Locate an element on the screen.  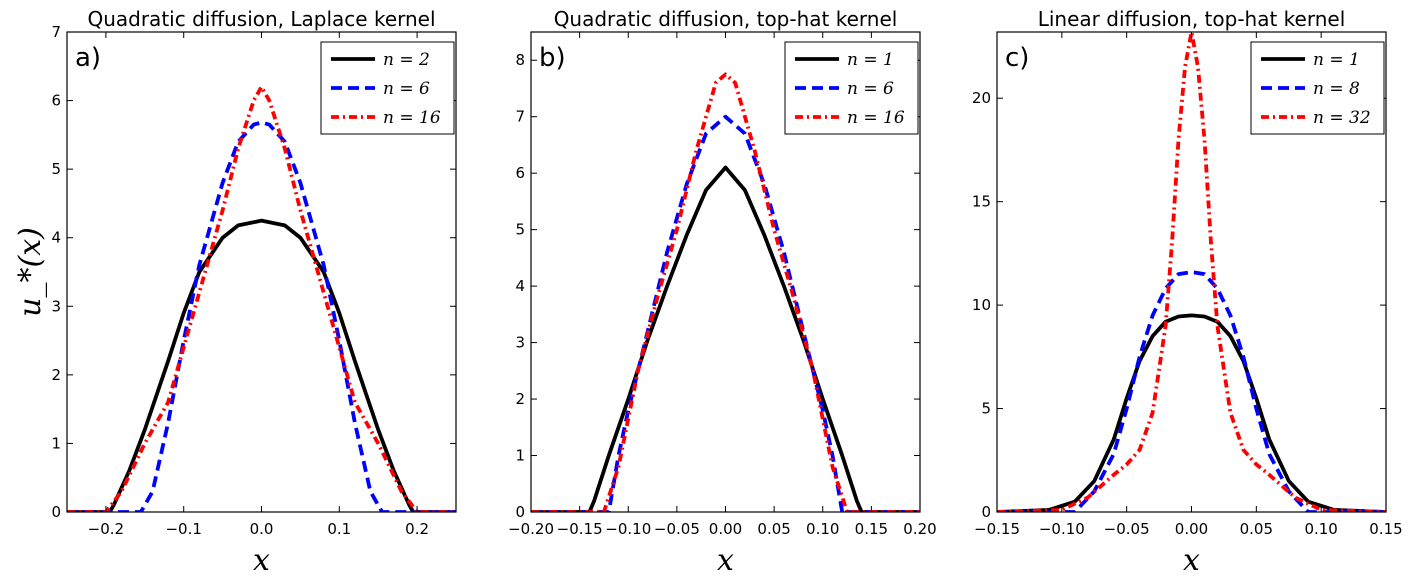
x-tick-label: −0.2 is located at coordinates (106, 529).